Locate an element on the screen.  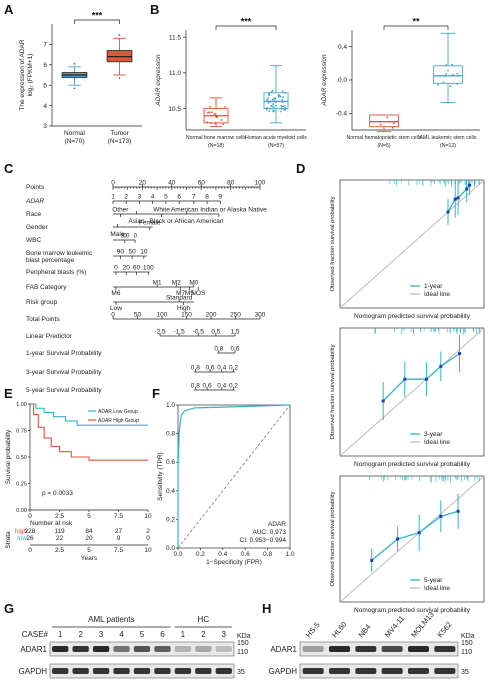
panel-label-g: G is located at coordinates (9, 608).